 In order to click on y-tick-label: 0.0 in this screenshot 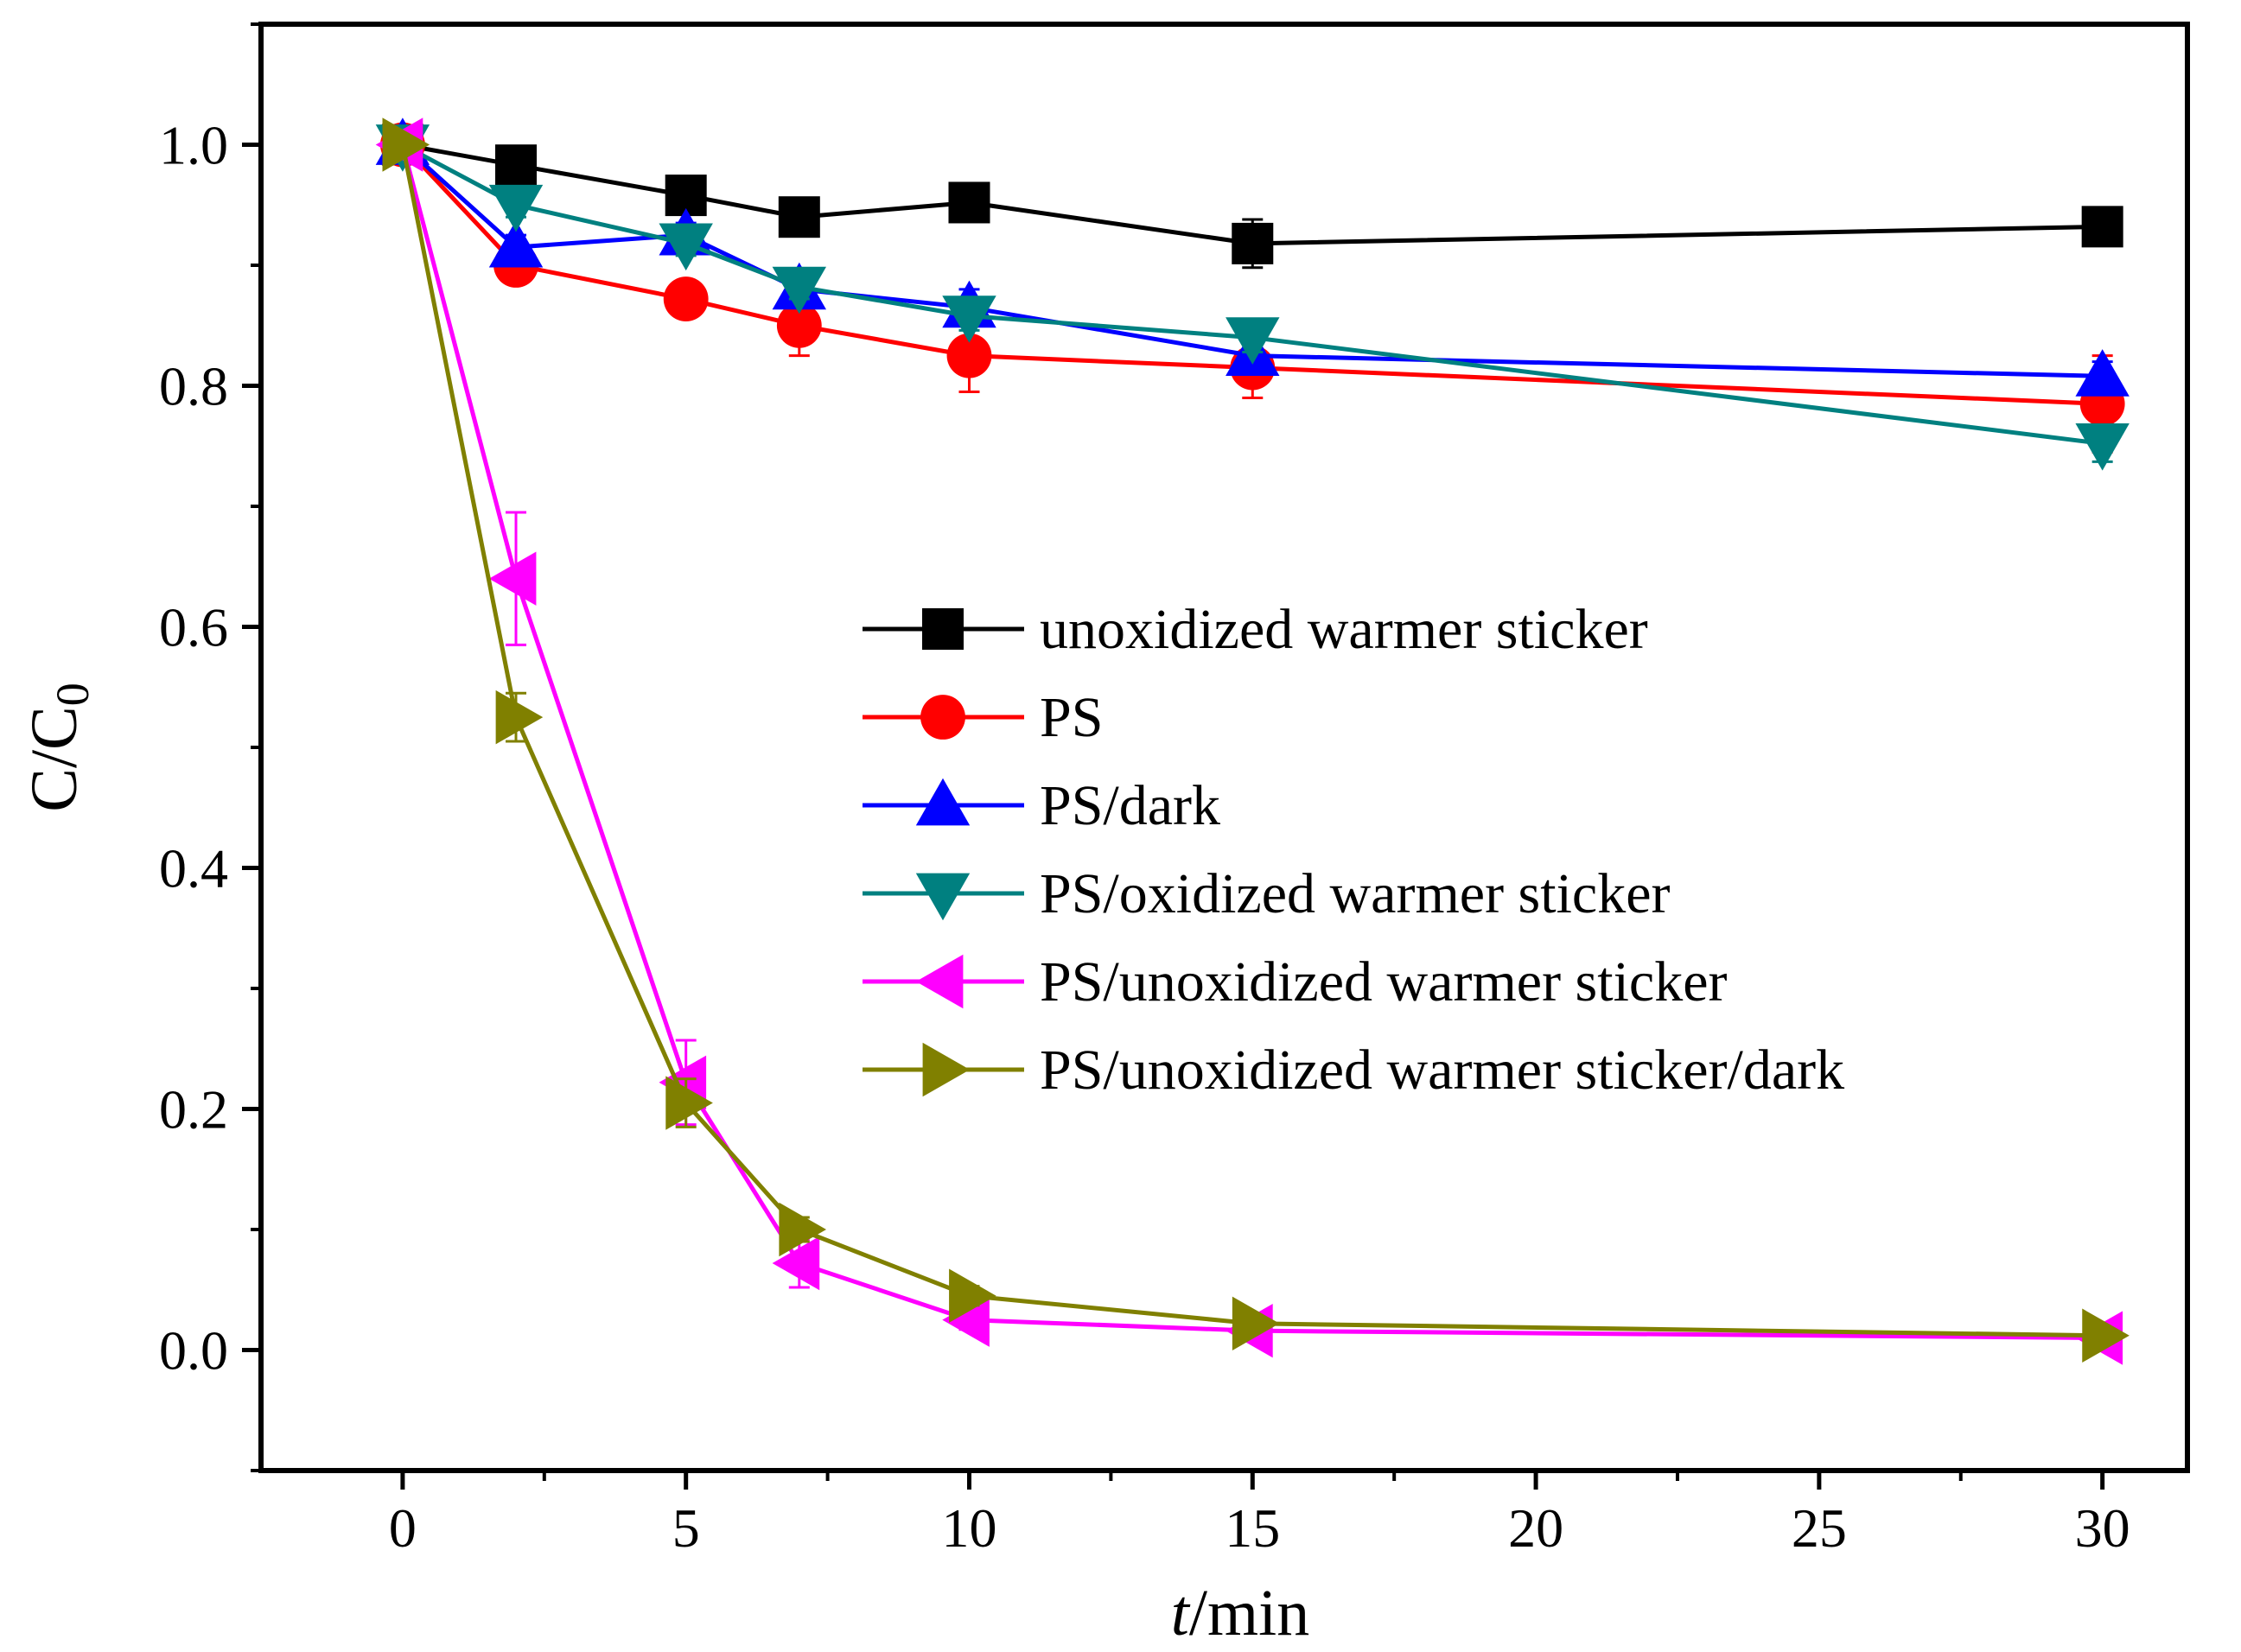, I will do `click(193, 1351)`.